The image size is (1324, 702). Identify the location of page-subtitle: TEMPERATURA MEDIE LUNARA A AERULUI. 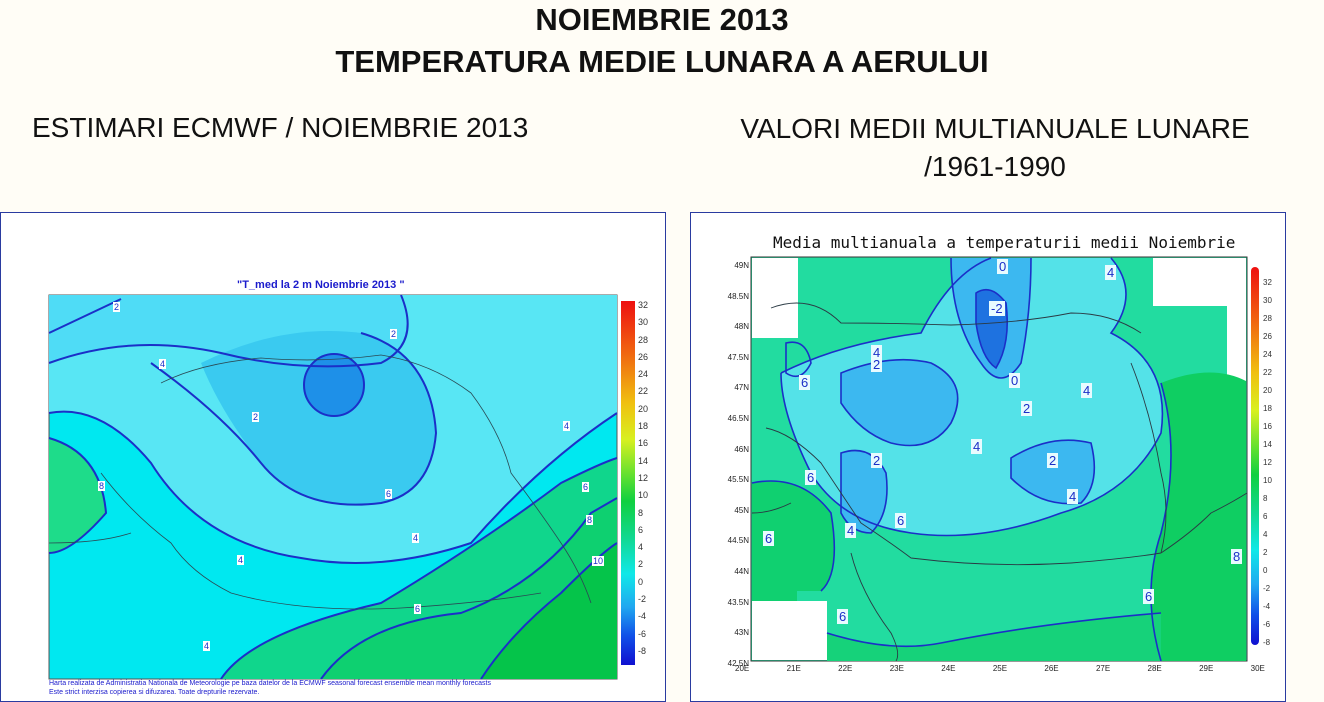
(662, 61).